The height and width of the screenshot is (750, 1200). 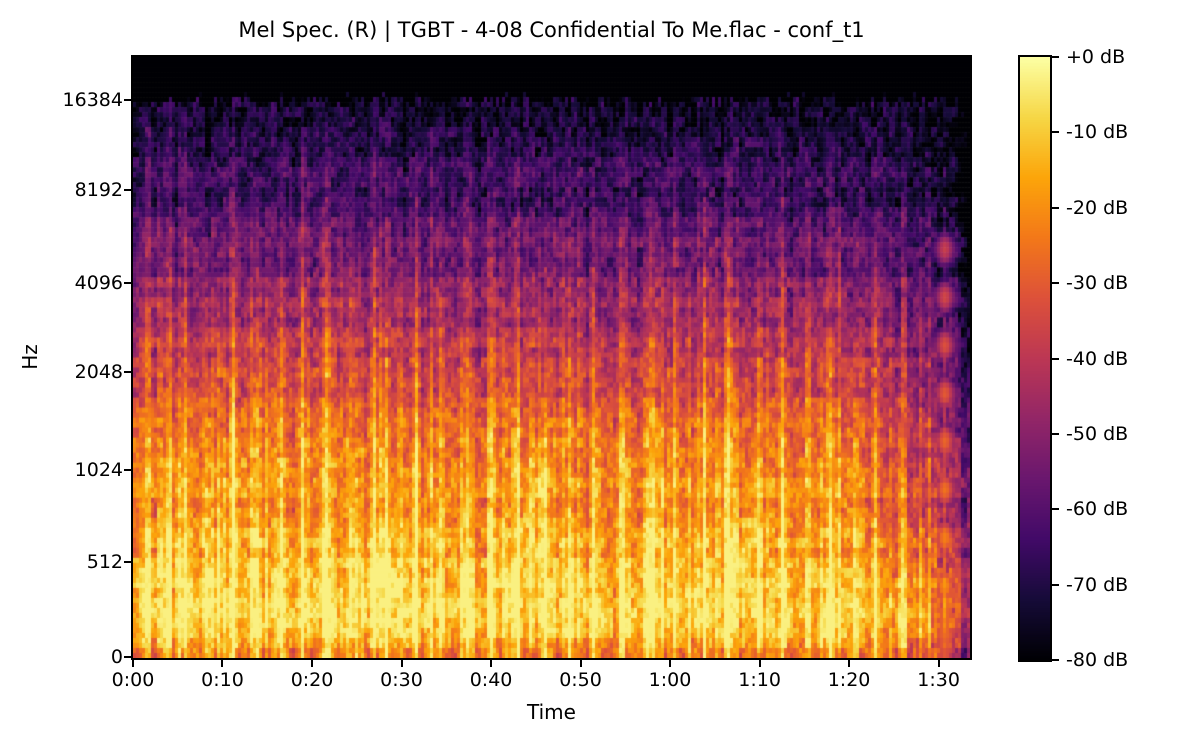 What do you see at coordinates (670, 680) in the screenshot?
I see `x-tick-label: 1:00` at bounding box center [670, 680].